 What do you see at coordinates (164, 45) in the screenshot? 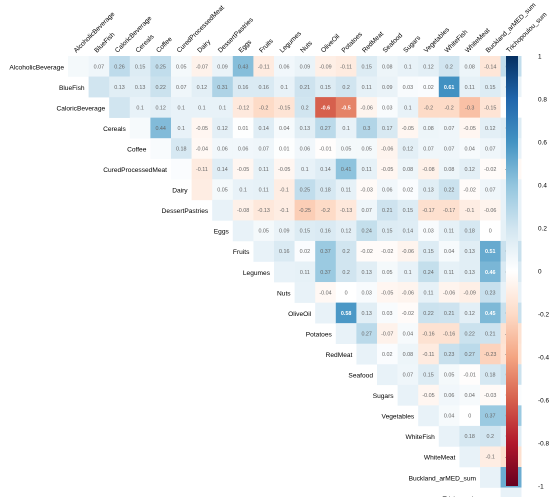
I see `column-label: Coffee` at bounding box center [164, 45].